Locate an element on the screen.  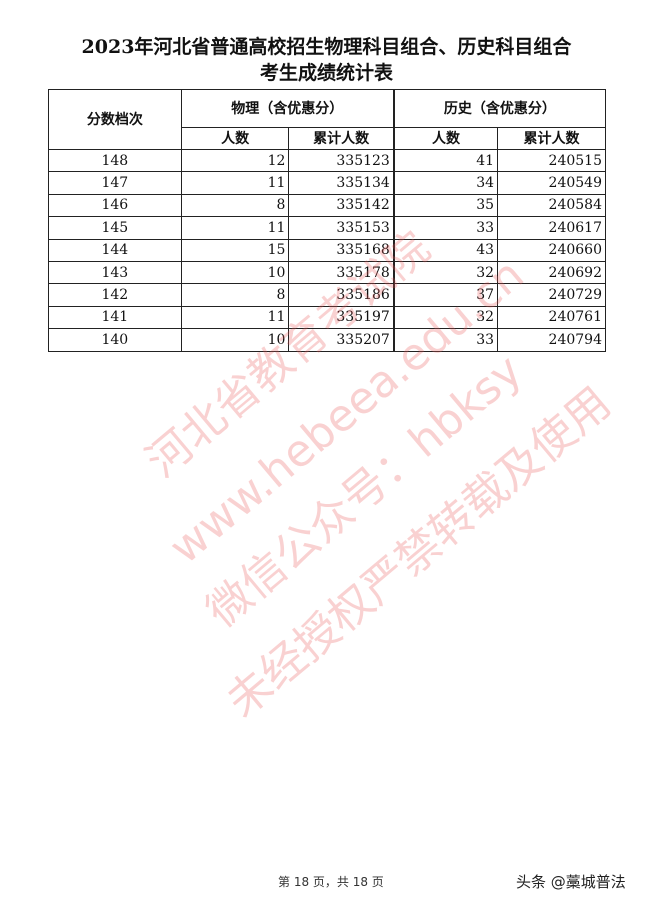
header-physics-count: 人数 is located at coordinates (235, 138).